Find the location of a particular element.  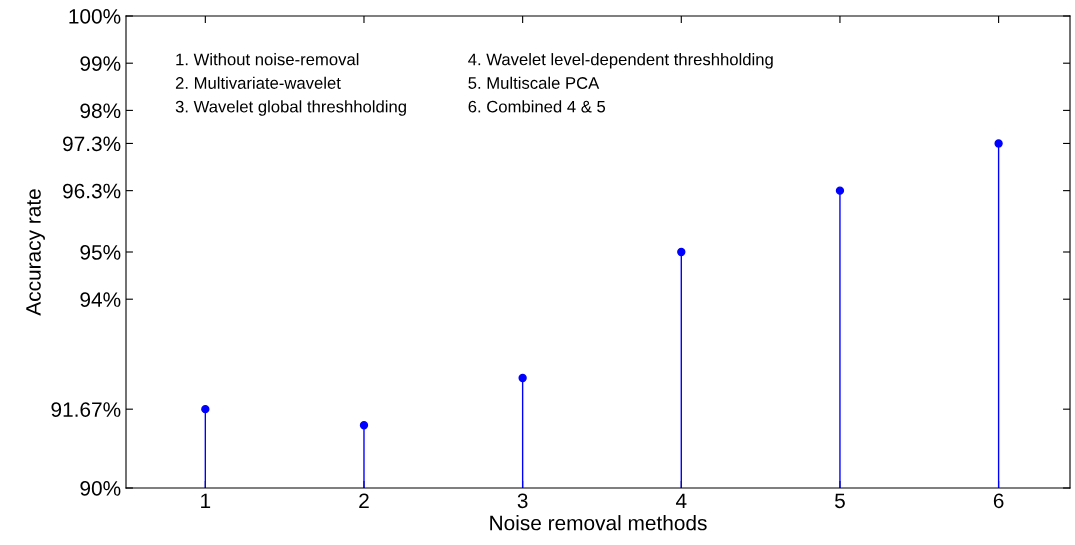

y-tick-label: 100% is located at coordinates (95, 16).